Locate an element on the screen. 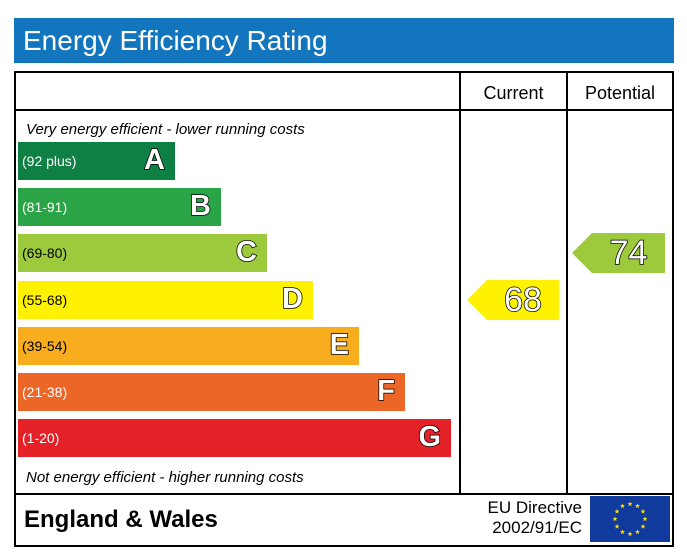 The height and width of the screenshot is (559, 687). band-d: (55-68) D is located at coordinates (165, 299).